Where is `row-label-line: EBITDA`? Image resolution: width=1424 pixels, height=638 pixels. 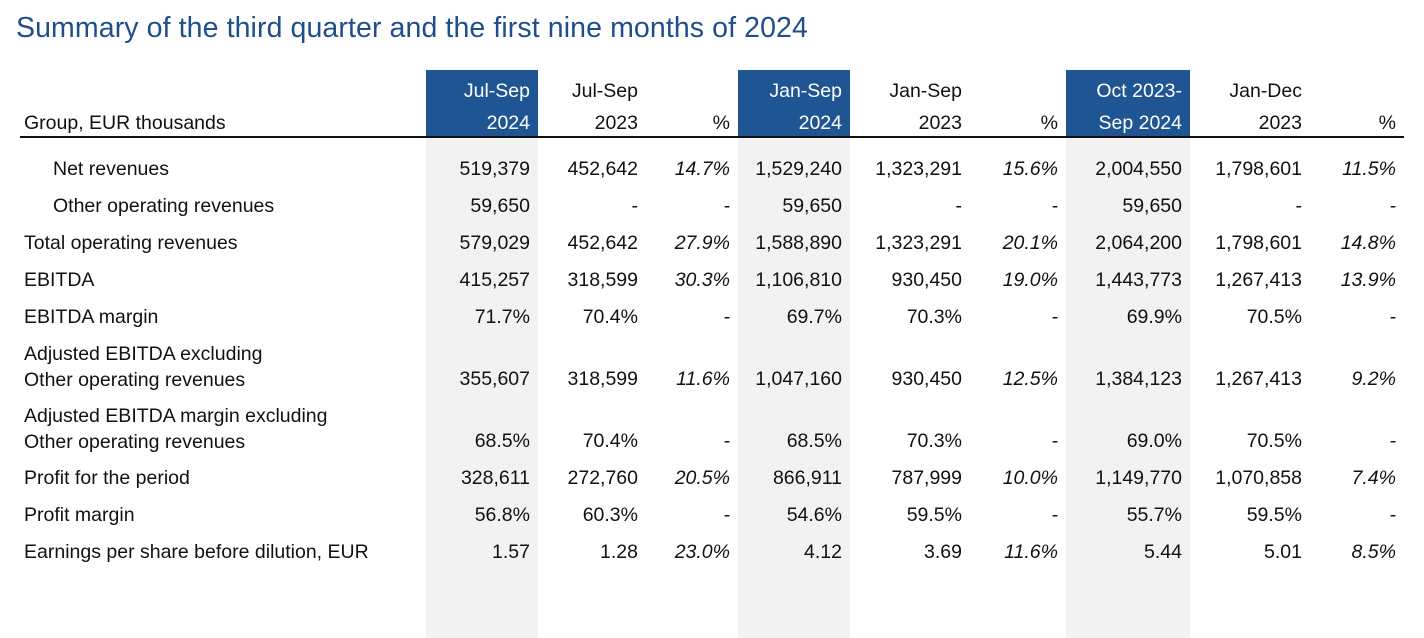 row-label-line: EBITDA is located at coordinates (59, 280).